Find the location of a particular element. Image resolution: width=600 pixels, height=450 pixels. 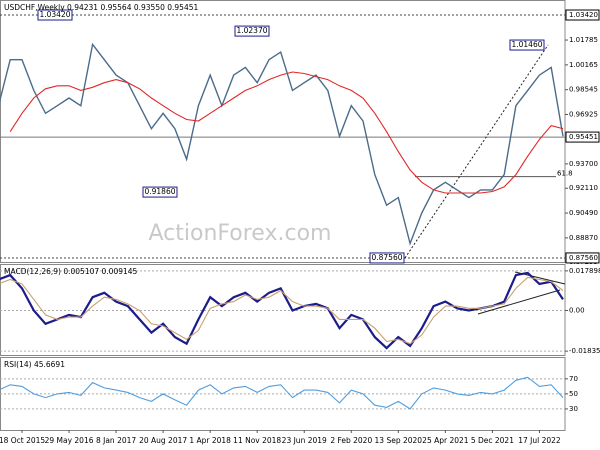

x-tick-label: 13 Sep 2020 is located at coordinates (399, 440).